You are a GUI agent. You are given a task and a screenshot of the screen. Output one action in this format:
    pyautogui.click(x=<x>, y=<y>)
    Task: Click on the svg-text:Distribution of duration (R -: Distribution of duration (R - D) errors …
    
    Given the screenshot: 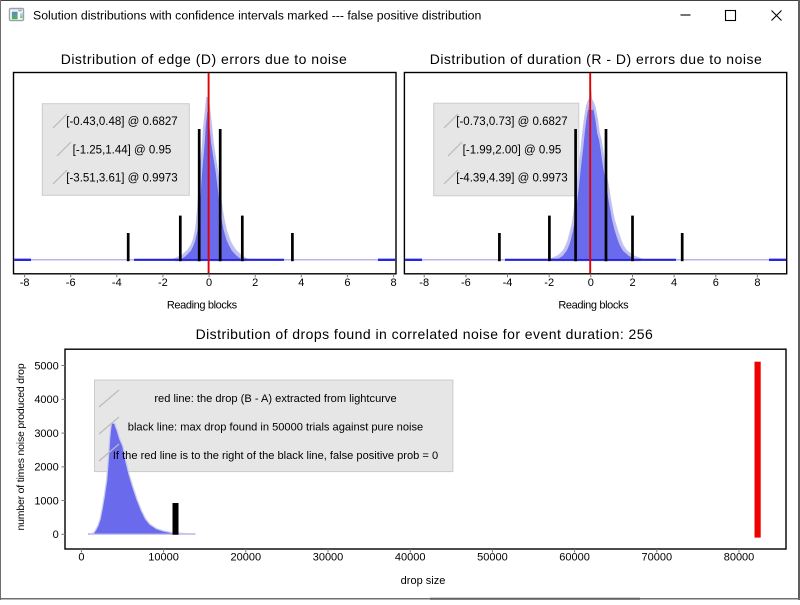 What is the action you would take?
    pyautogui.click(x=596, y=59)
    